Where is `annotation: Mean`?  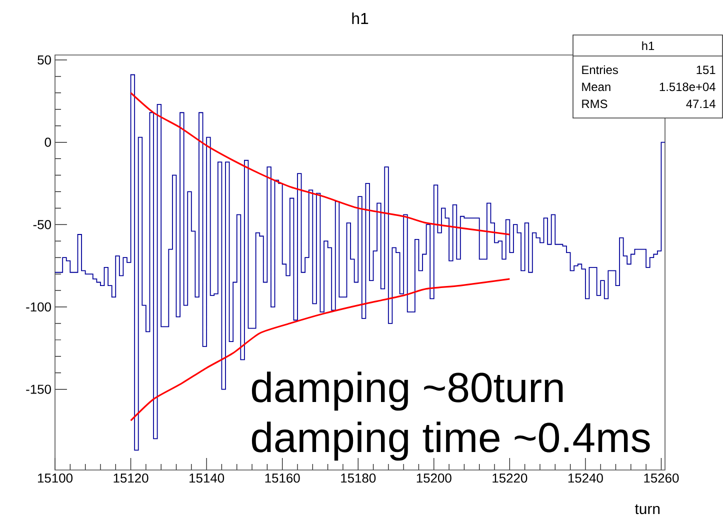
annotation: Mean is located at coordinates (596, 87).